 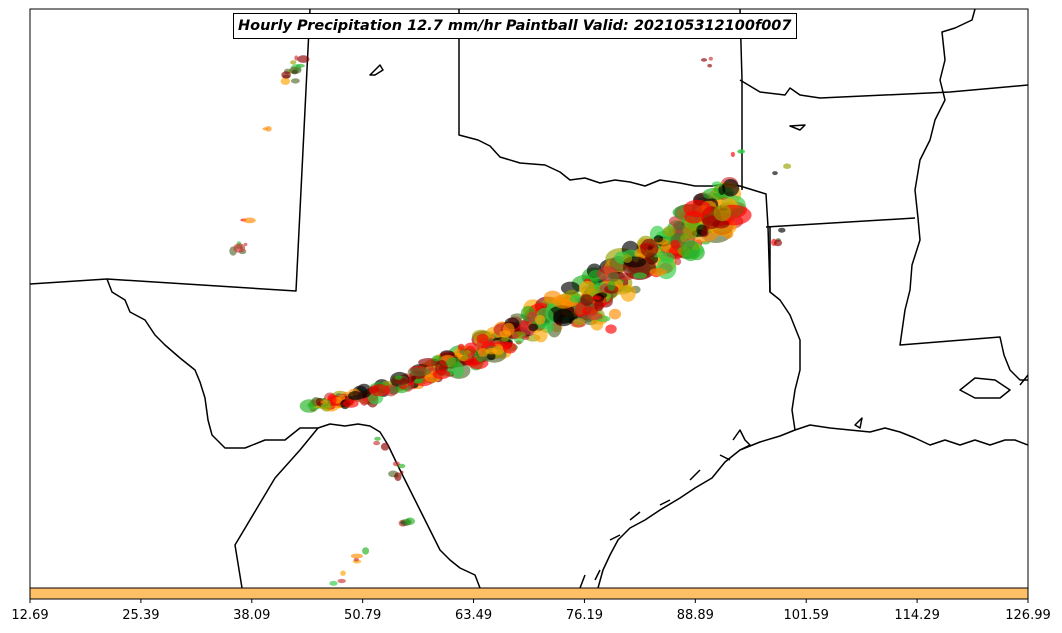 What do you see at coordinates (362, 615) in the screenshot?
I see `colorbar-tick-label: 50.79` at bounding box center [362, 615].